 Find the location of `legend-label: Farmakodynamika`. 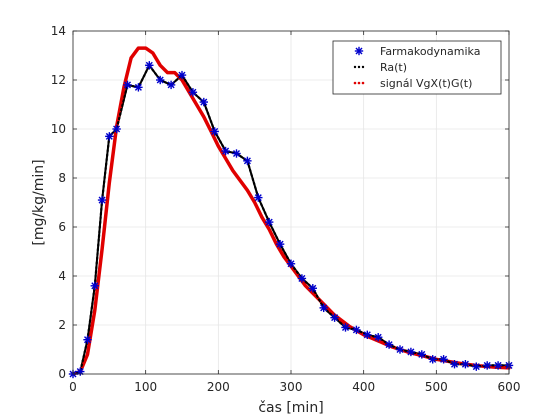

legend-label: Farmakodynamika is located at coordinates (430, 51).